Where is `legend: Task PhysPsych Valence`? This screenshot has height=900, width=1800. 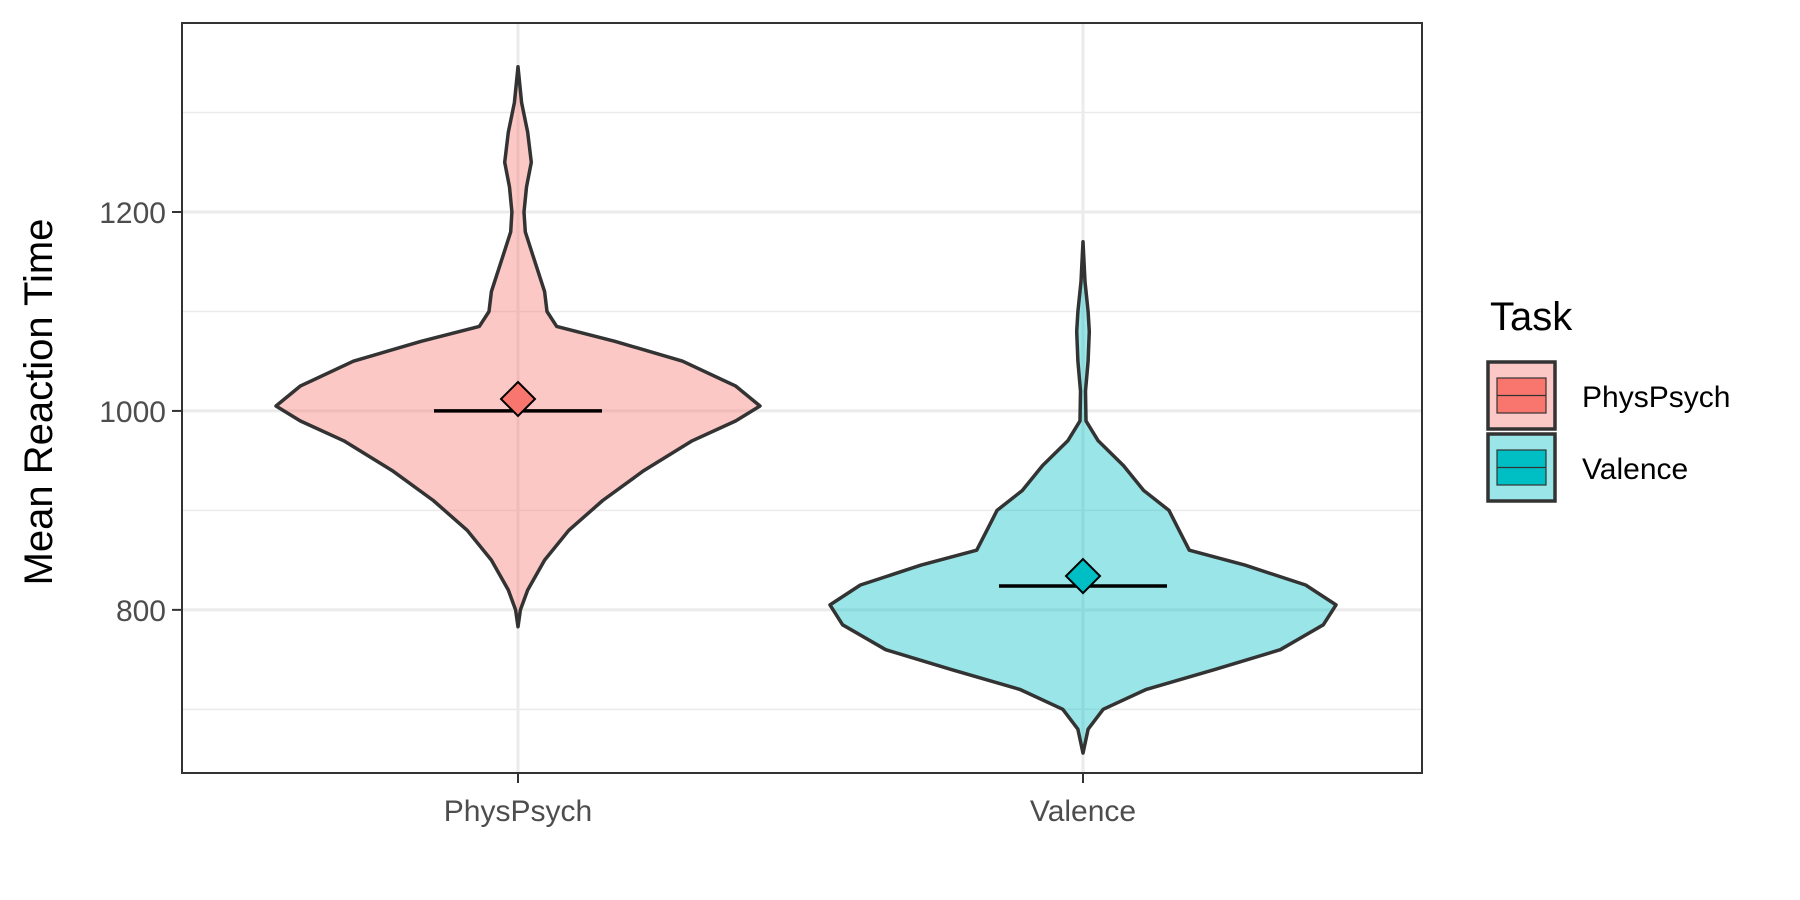
legend: Task PhysPsych Valence is located at coordinates (1608, 399).